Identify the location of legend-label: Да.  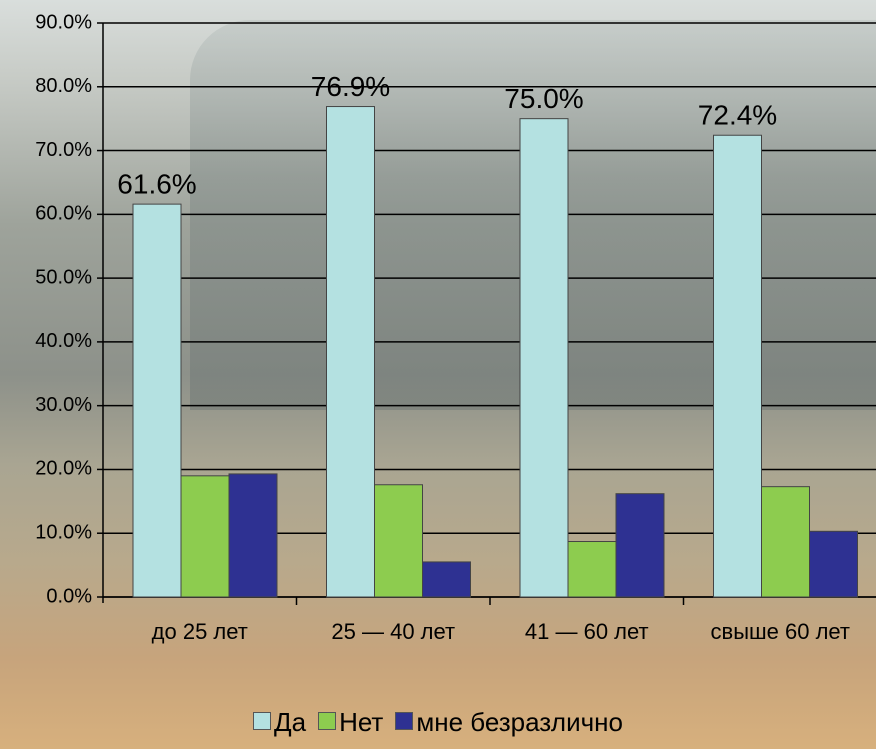
(290, 722).